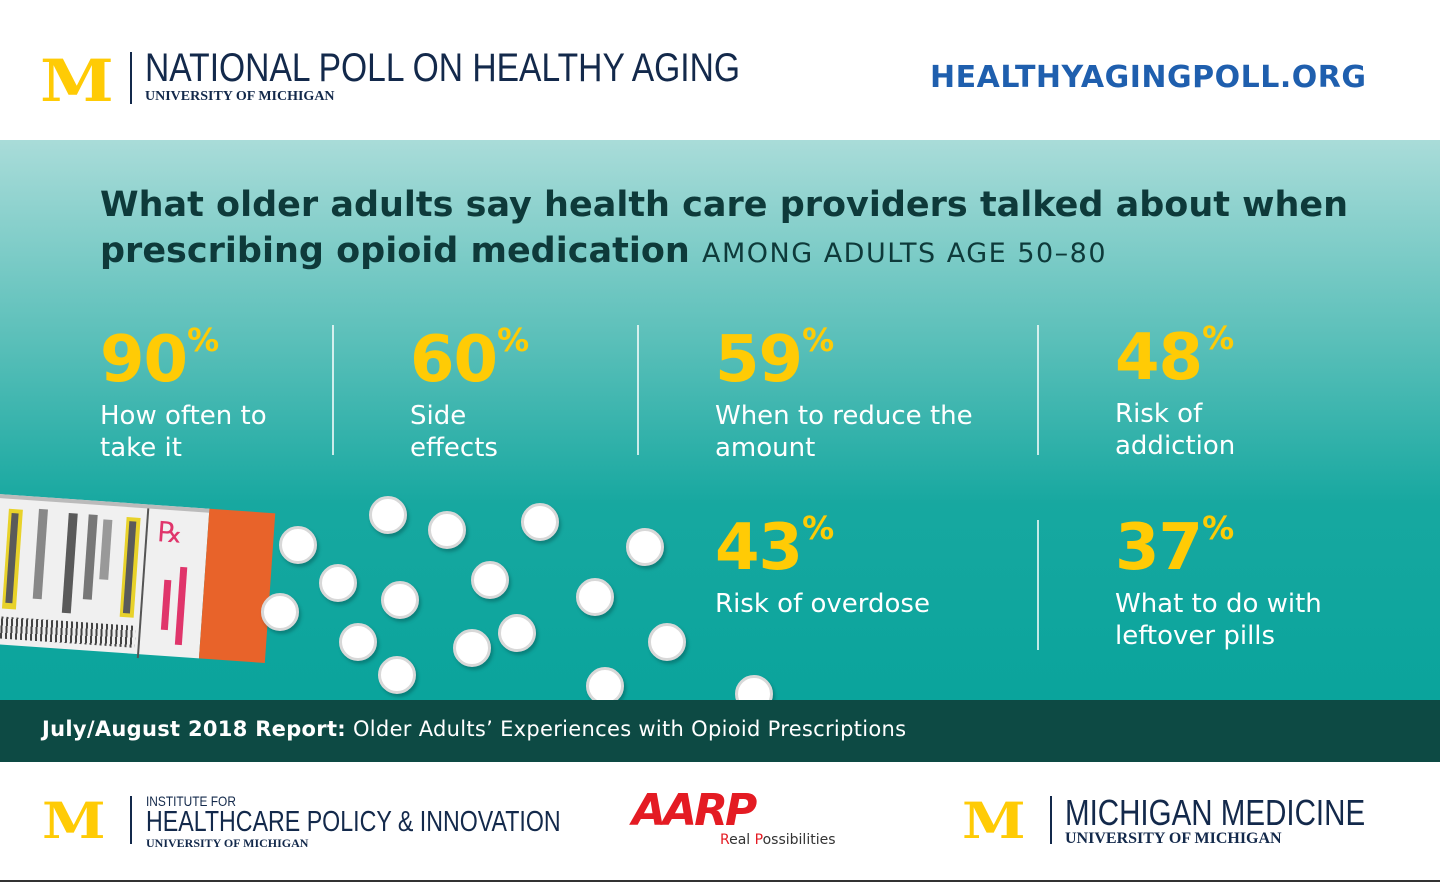 The width and height of the screenshot is (1440, 882). What do you see at coordinates (353, 822) in the screenshot?
I see `ihpi-line2: HEALTHCARE POLICY & INNOVATION` at bounding box center [353, 822].